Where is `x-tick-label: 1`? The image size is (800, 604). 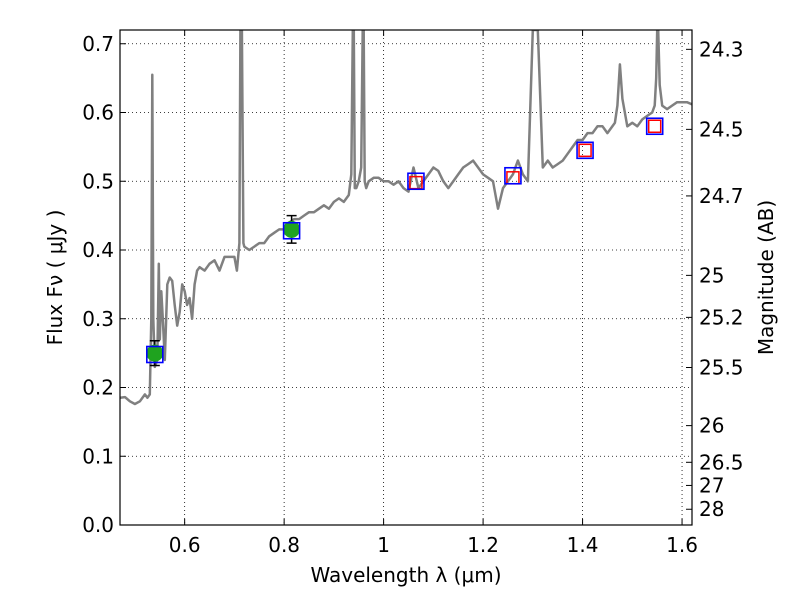 x-tick-label: 1 is located at coordinates (383, 545).